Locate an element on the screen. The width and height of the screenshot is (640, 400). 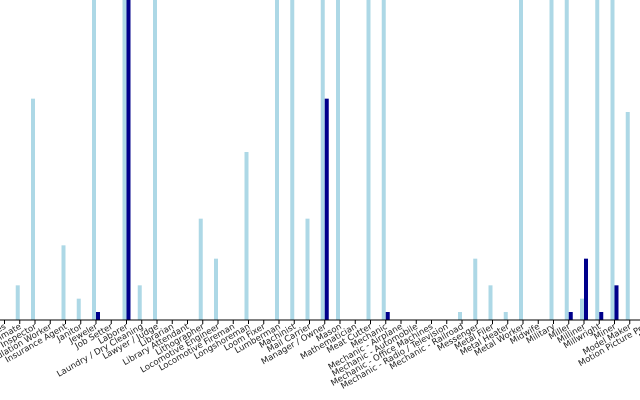
x-ticks-layer is located at coordinates (317, 322).